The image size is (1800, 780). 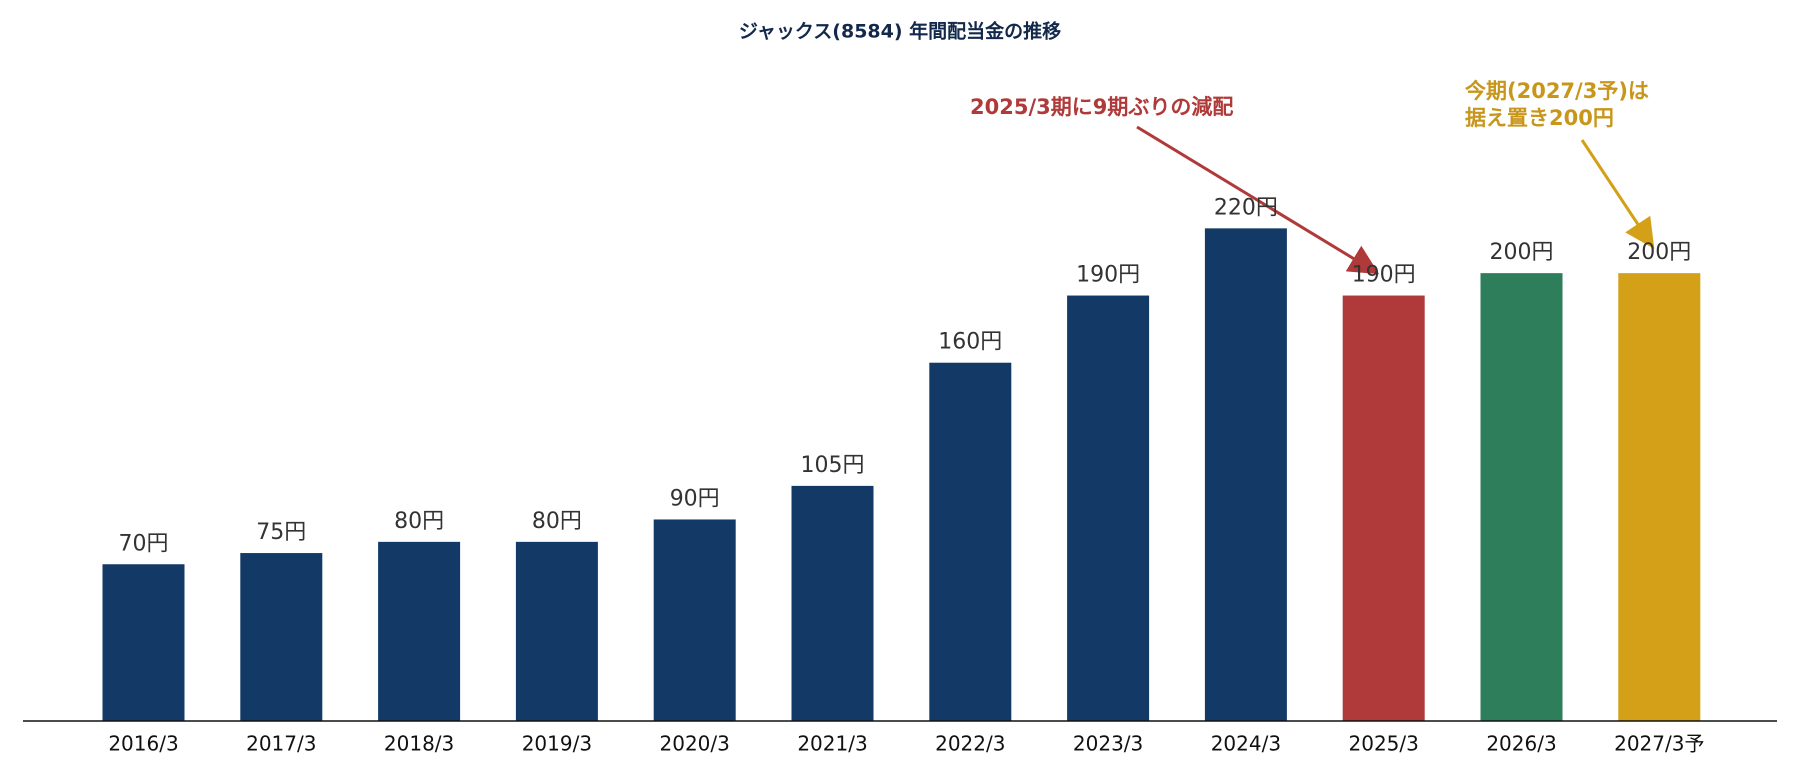 I want to click on x-tick-label: 2016/3, so click(x=143, y=744).